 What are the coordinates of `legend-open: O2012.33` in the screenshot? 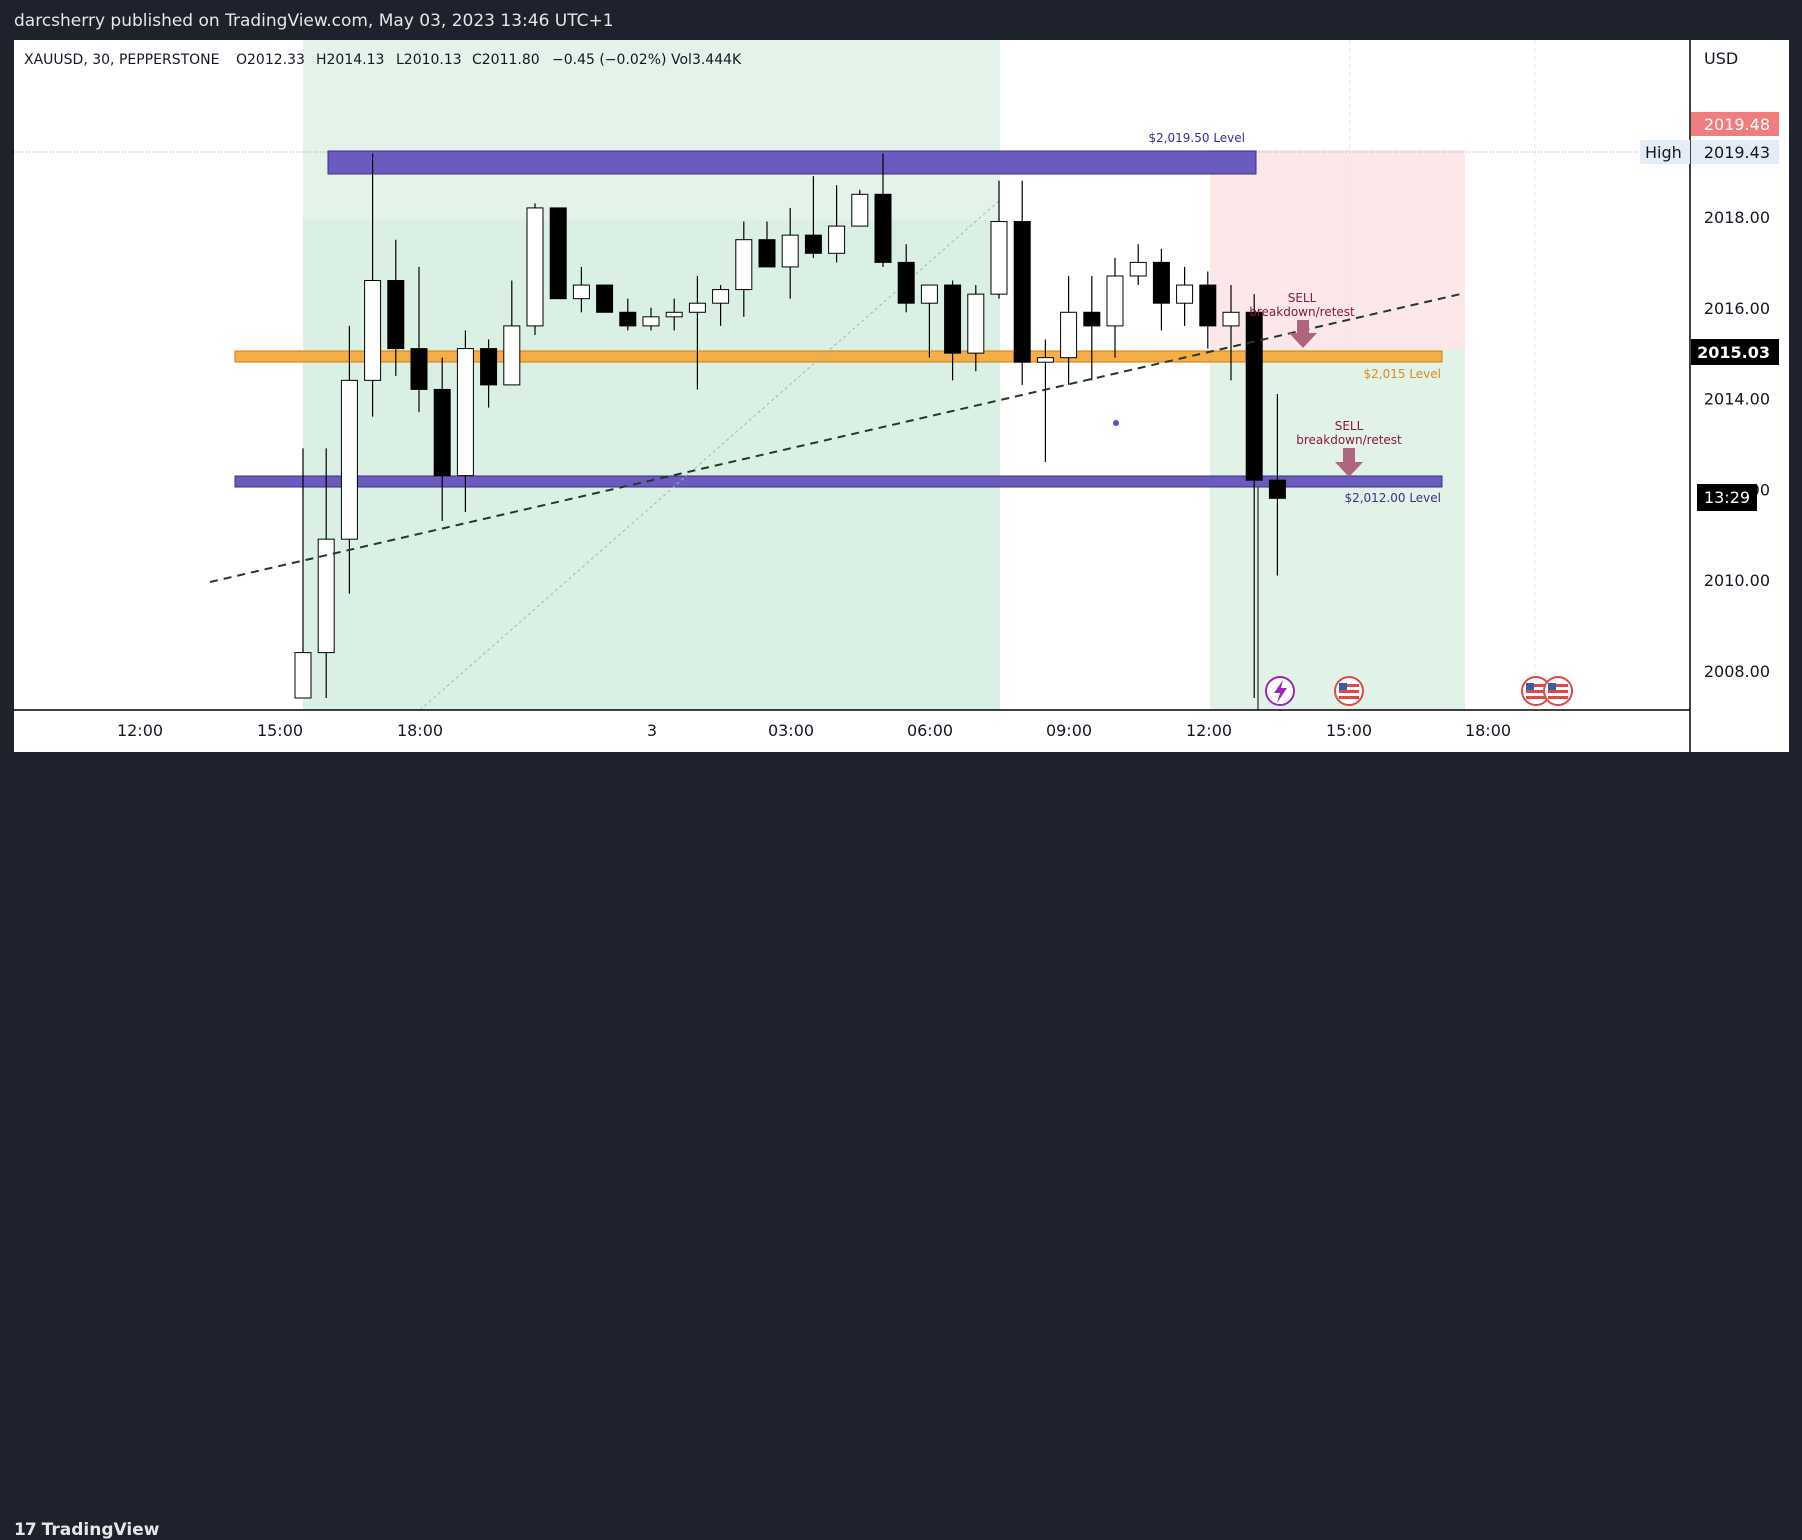 It's located at (270, 60).